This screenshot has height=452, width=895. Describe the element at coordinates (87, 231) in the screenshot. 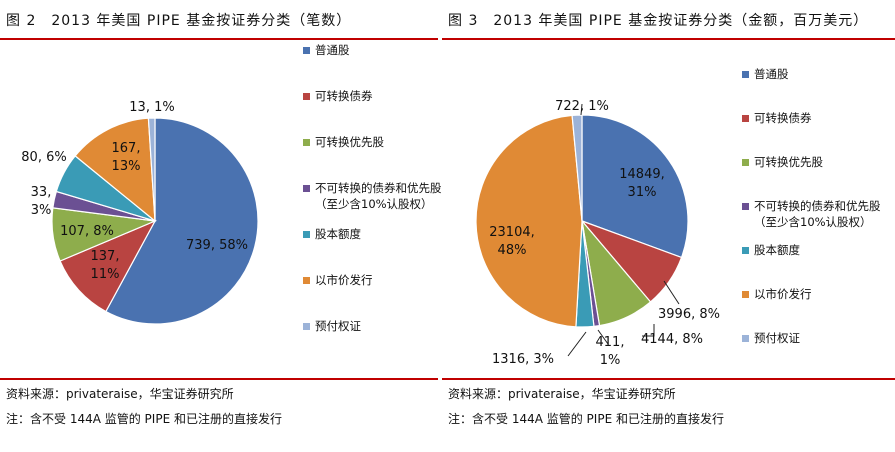

I see `data-label-convertible-preferred: 107, 8%` at that location.